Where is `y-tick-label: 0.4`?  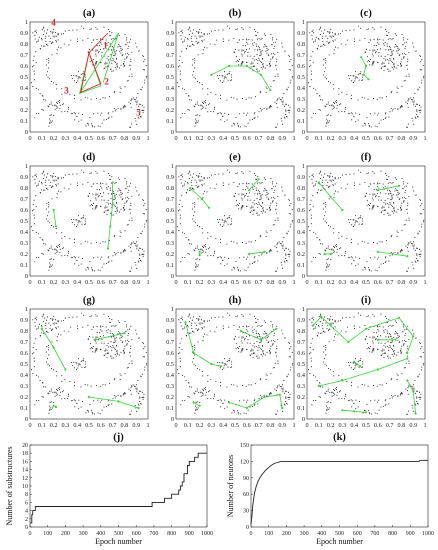 y-tick-label: 0.4 is located at coordinates (301, 375).